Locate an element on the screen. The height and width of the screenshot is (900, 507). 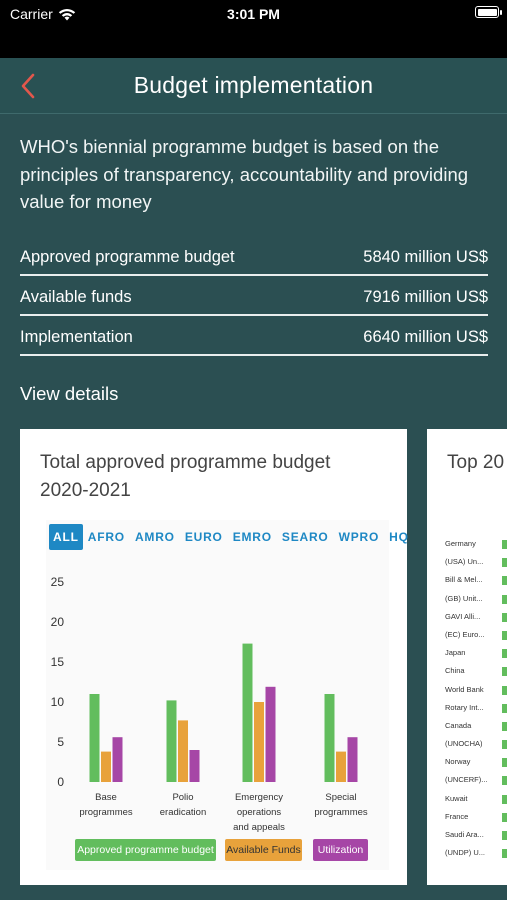
y-tick-label: 10 is located at coordinates (58, 702).